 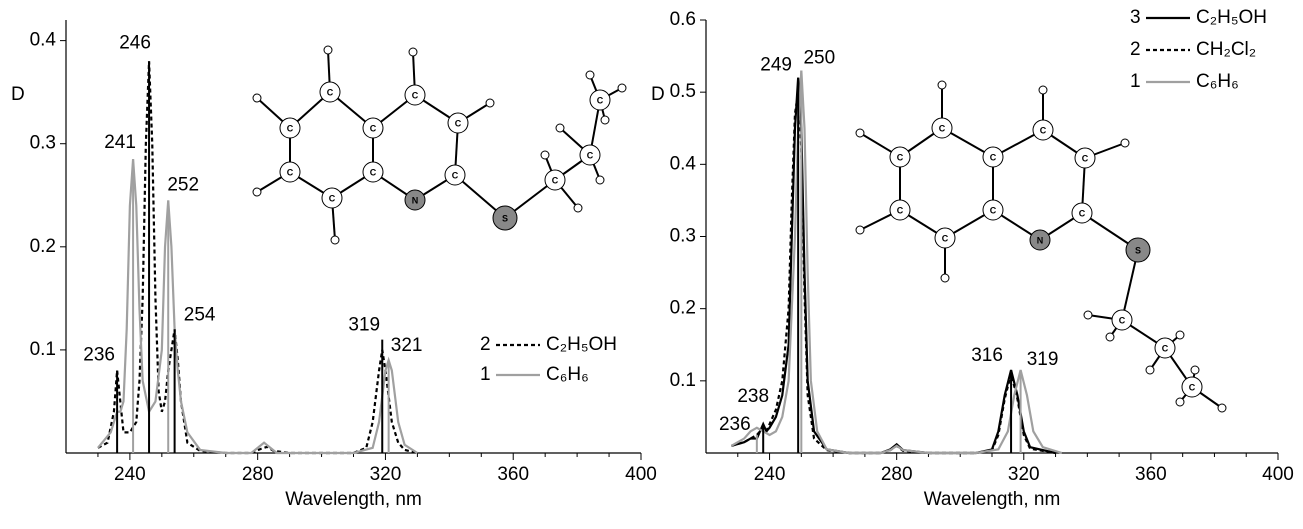 What do you see at coordinates (683, 19) in the screenshot?
I see `y-tick-label: 0.6` at bounding box center [683, 19].